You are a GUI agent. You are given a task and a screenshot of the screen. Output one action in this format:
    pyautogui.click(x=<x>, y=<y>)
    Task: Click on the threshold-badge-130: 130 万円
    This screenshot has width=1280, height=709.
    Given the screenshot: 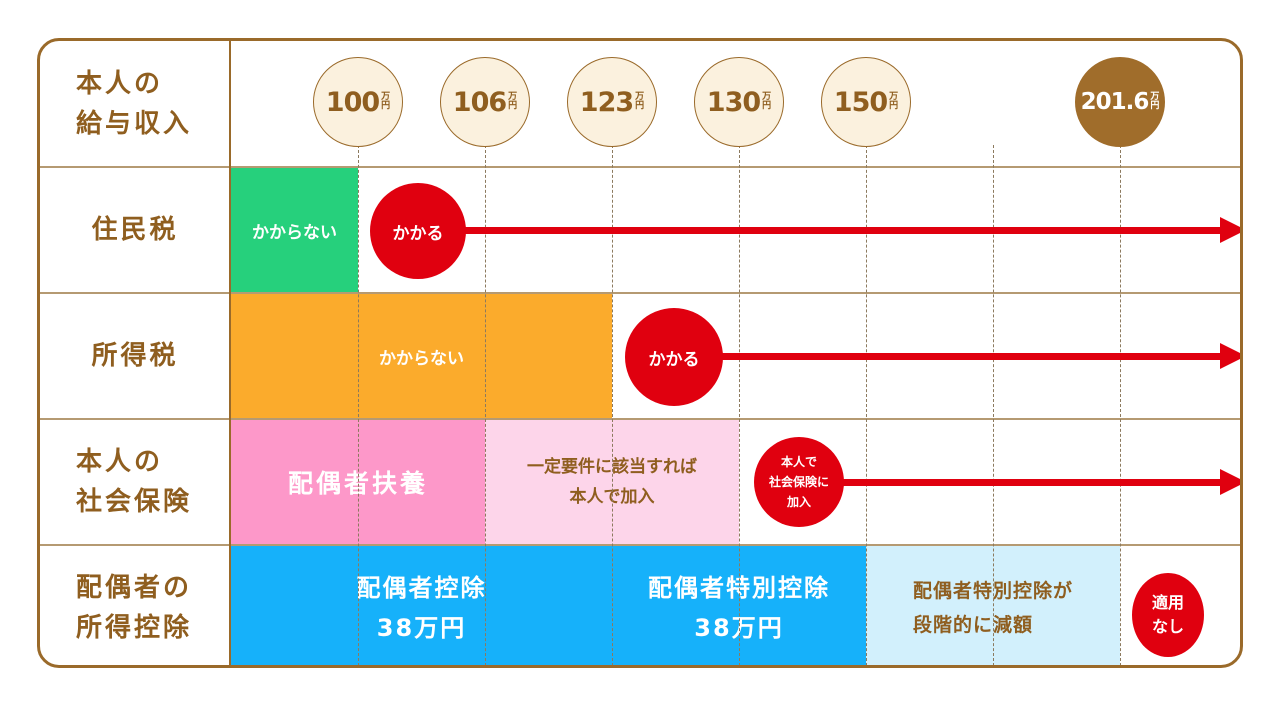 What is the action you would take?
    pyautogui.click(x=739, y=102)
    